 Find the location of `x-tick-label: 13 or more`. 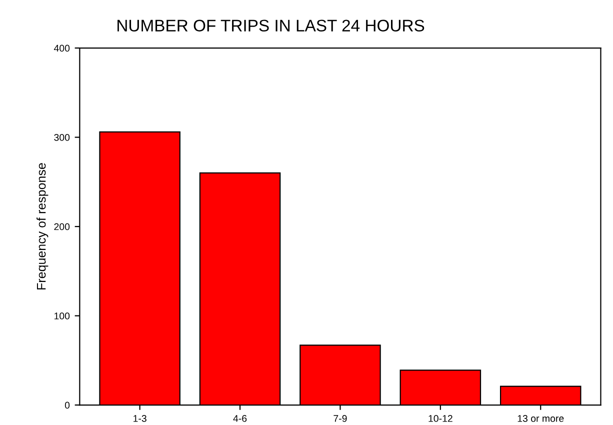

x-tick-label: 13 or more is located at coordinates (541, 418).